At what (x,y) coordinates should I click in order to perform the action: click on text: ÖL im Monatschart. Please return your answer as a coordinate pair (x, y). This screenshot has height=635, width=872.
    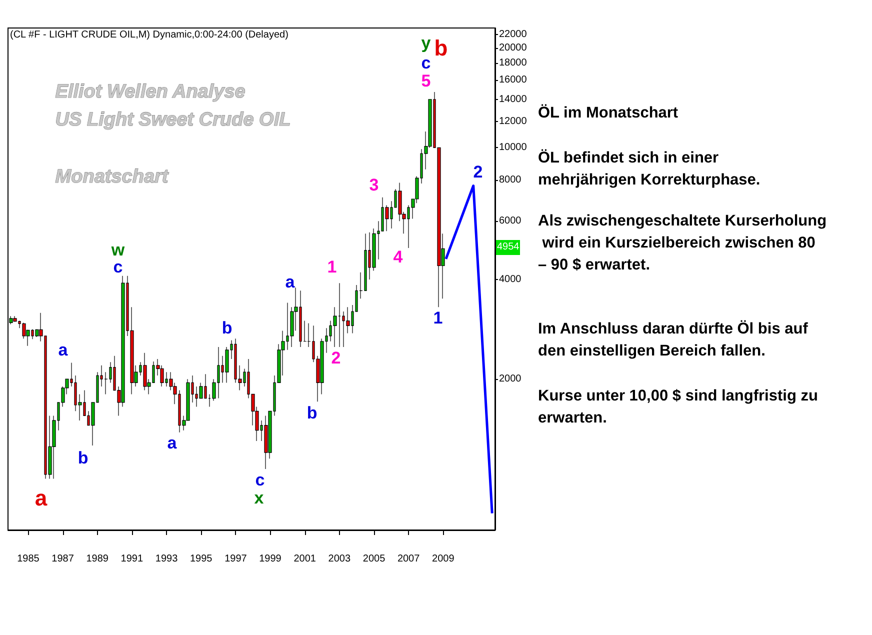
    Looking at the image, I should click on (608, 113).